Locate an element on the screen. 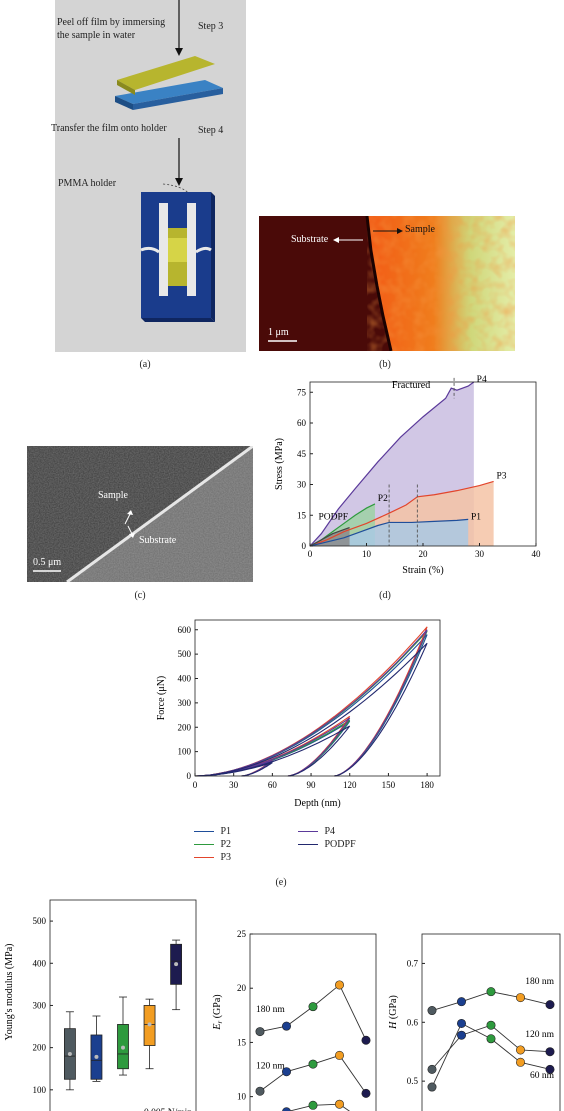 This screenshot has height=1111, width=564. area-podpf is located at coordinates (330, 536).